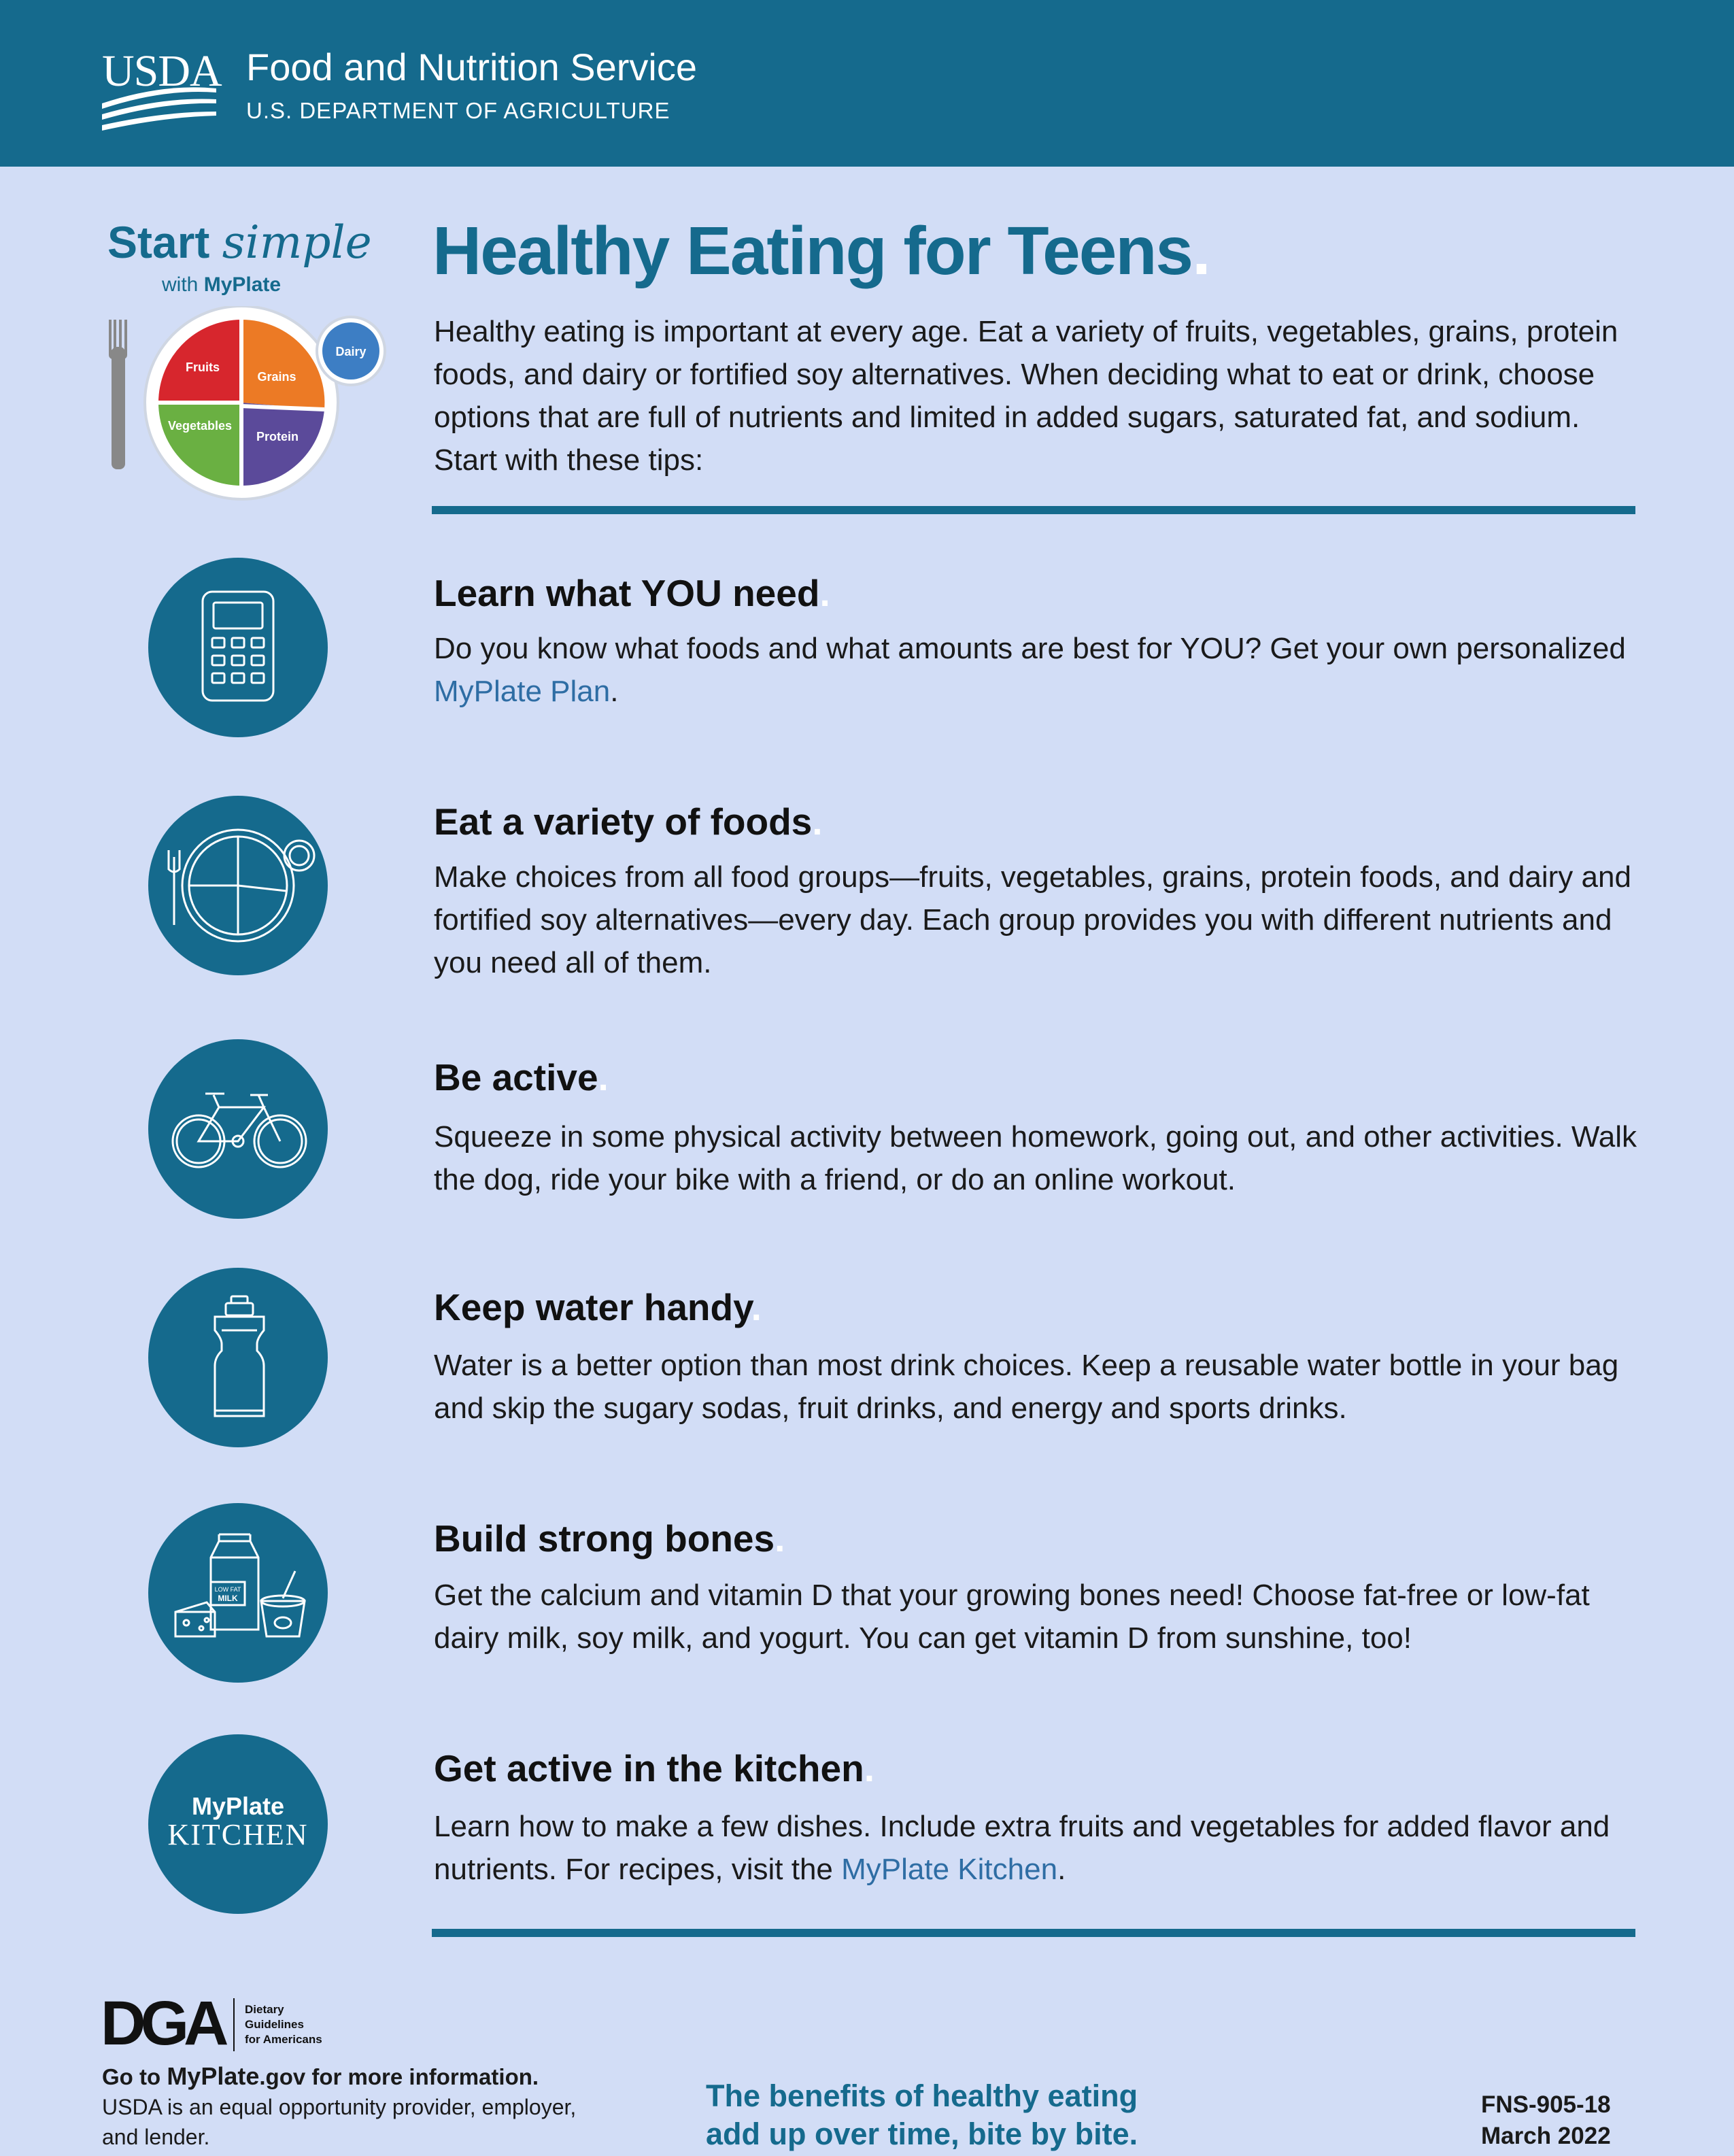 The height and width of the screenshot is (2156, 1734). I want to click on divider-bottom, so click(1034, 1933).